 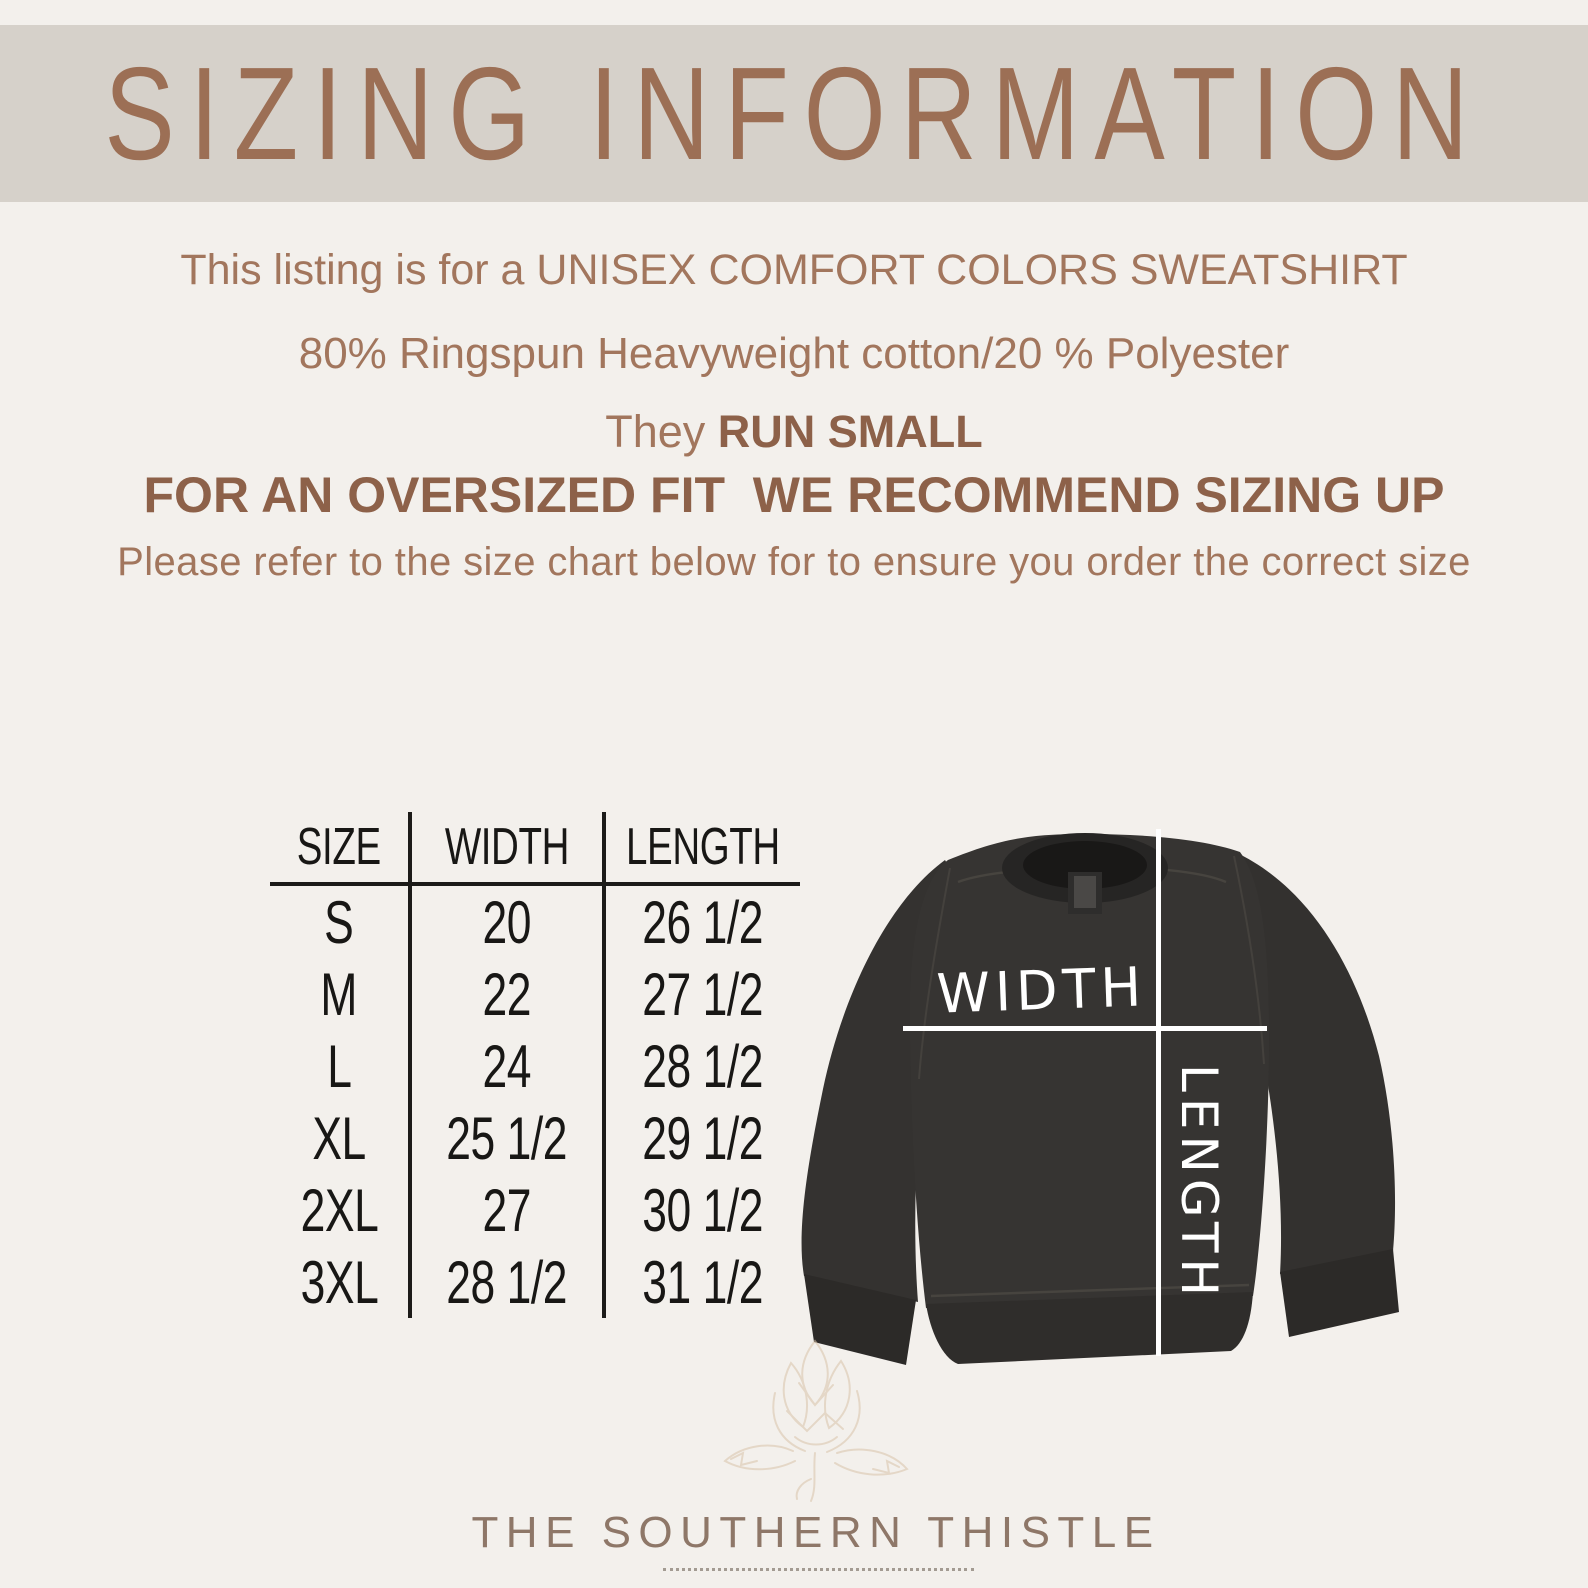 What do you see at coordinates (509, 922) in the screenshot?
I see `cell-width-s: 20` at bounding box center [509, 922].